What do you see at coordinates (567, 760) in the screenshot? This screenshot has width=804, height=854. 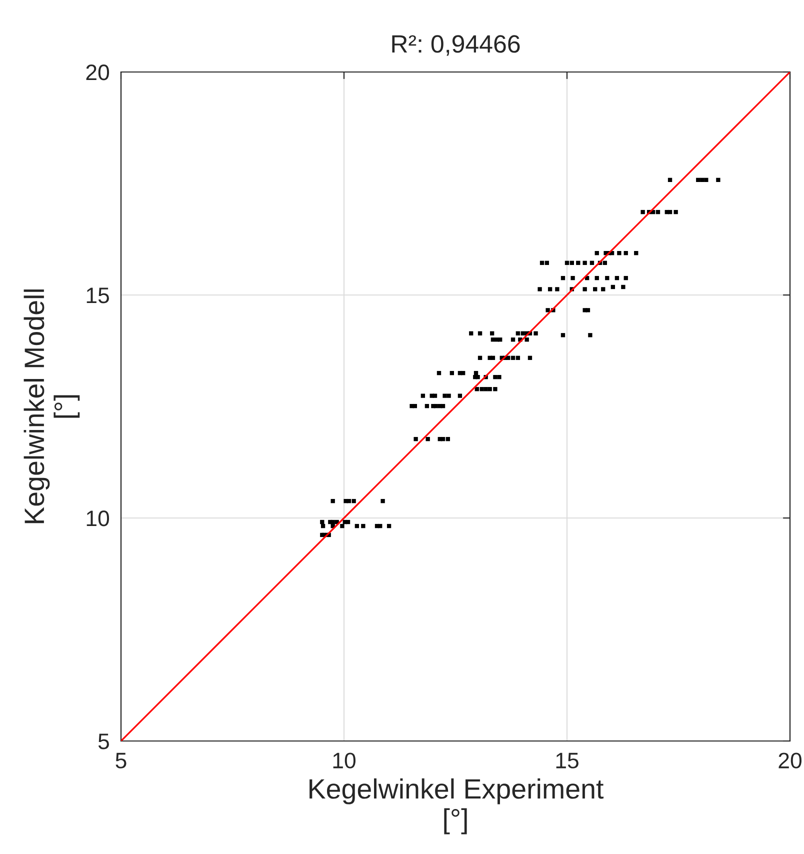 I see `x-tick-label: 15` at bounding box center [567, 760].